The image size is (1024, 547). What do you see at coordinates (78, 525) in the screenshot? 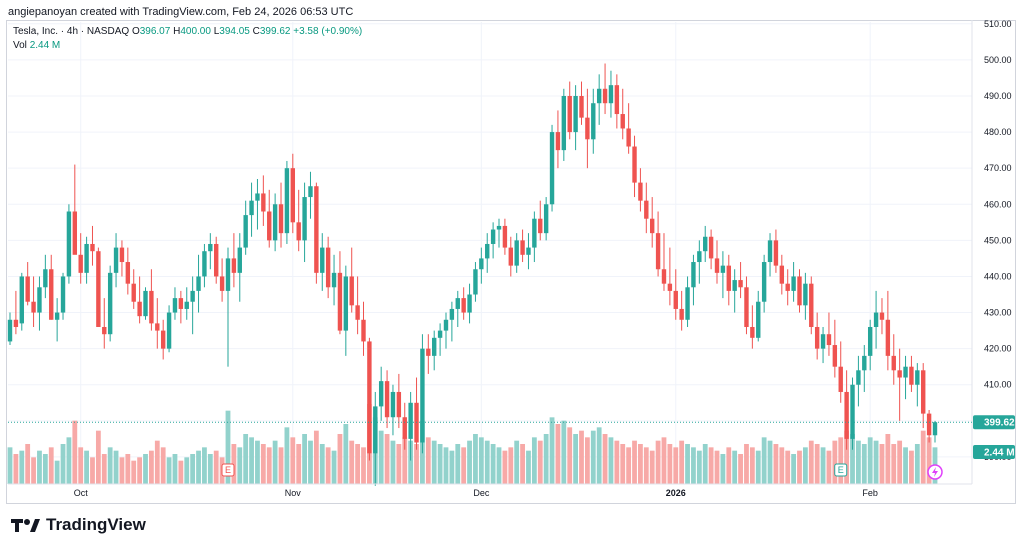
I see `tradingview-logo: TradingView` at bounding box center [78, 525].